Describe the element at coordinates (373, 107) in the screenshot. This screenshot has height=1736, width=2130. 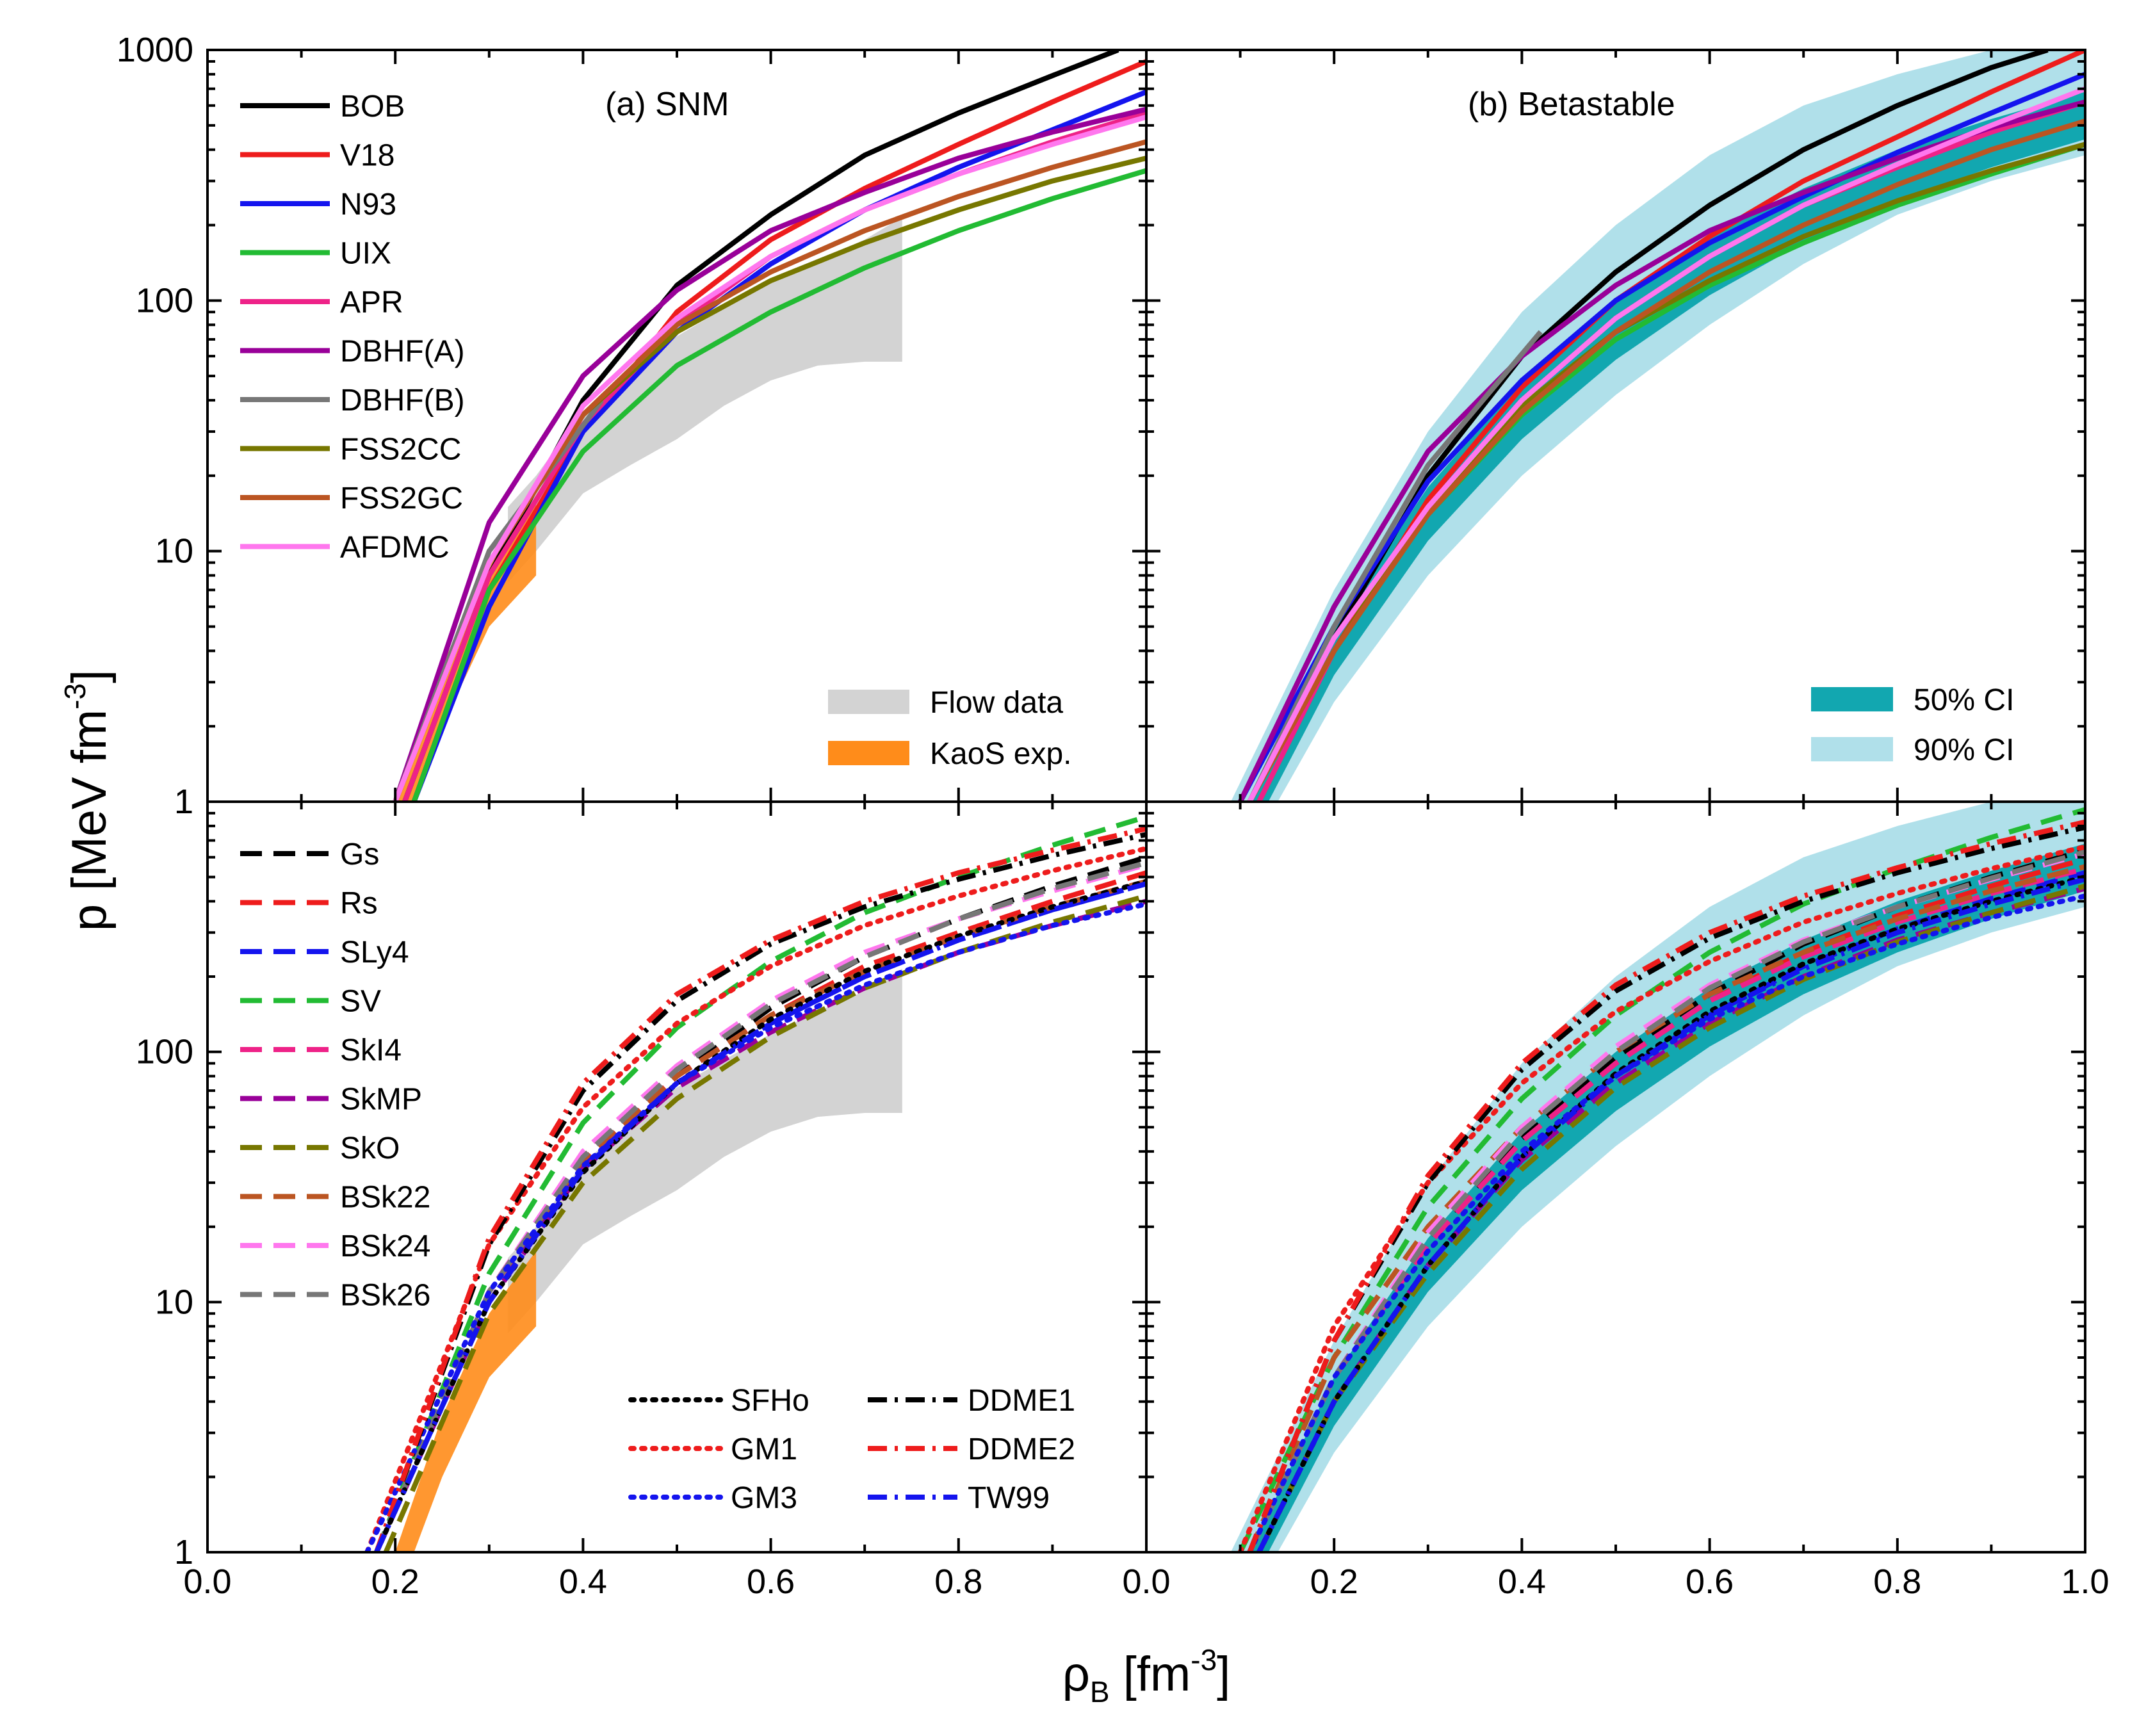
I see `legend-a-0-label: BOB` at that location.